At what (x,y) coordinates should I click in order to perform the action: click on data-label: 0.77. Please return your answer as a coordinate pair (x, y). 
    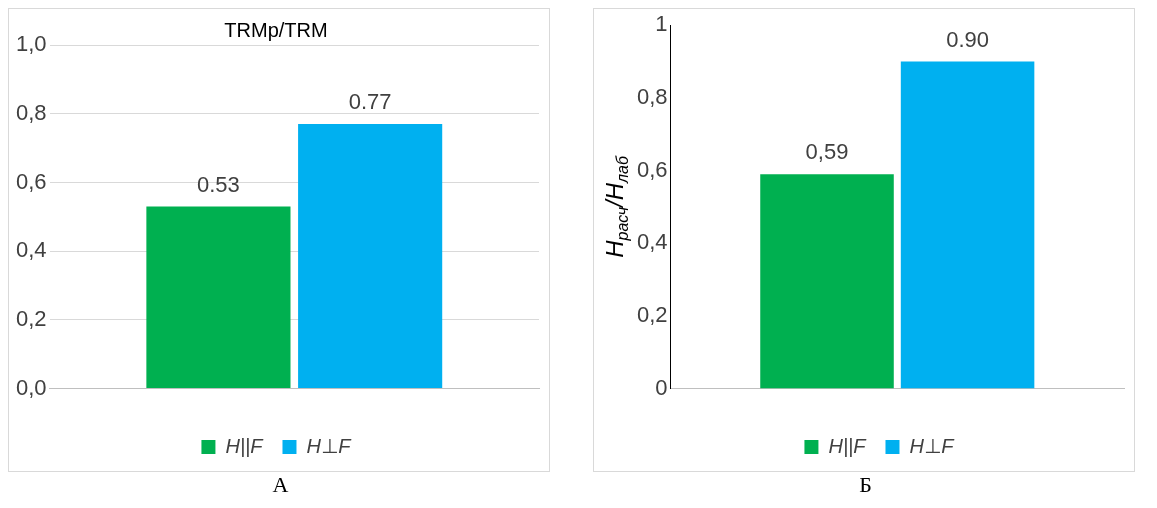
    Looking at the image, I should click on (370, 102).